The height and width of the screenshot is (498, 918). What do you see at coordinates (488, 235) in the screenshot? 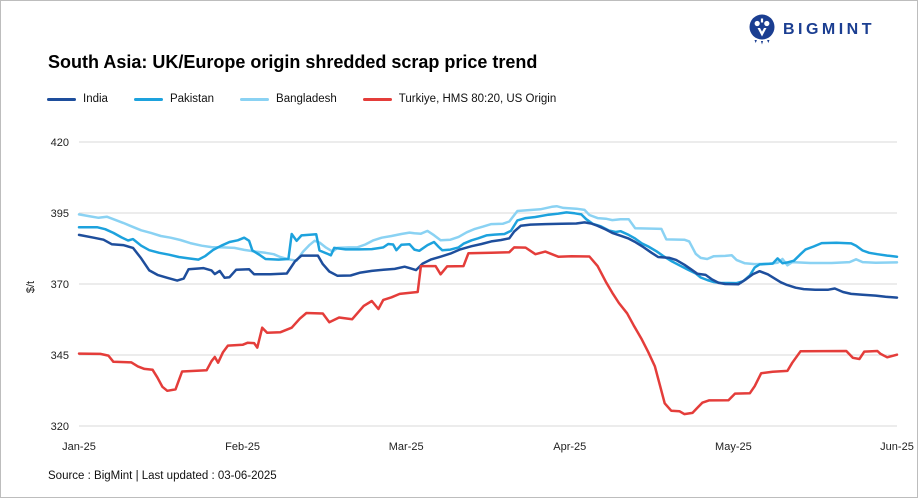
I see `series-line-bangladesh` at bounding box center [488, 235].